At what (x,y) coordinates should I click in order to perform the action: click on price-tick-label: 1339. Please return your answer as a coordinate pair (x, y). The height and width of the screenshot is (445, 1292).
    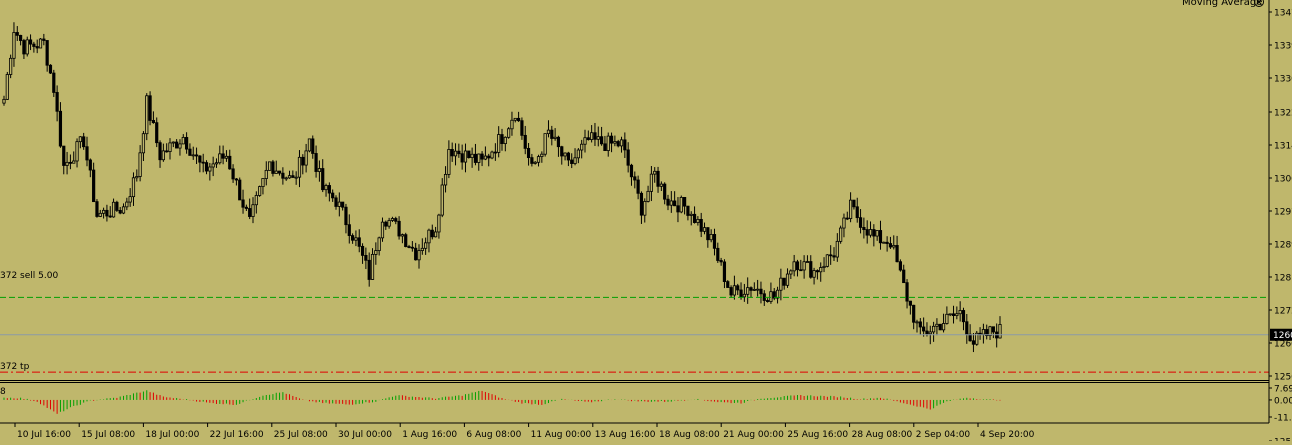
    Looking at the image, I should click on (1283, 47).